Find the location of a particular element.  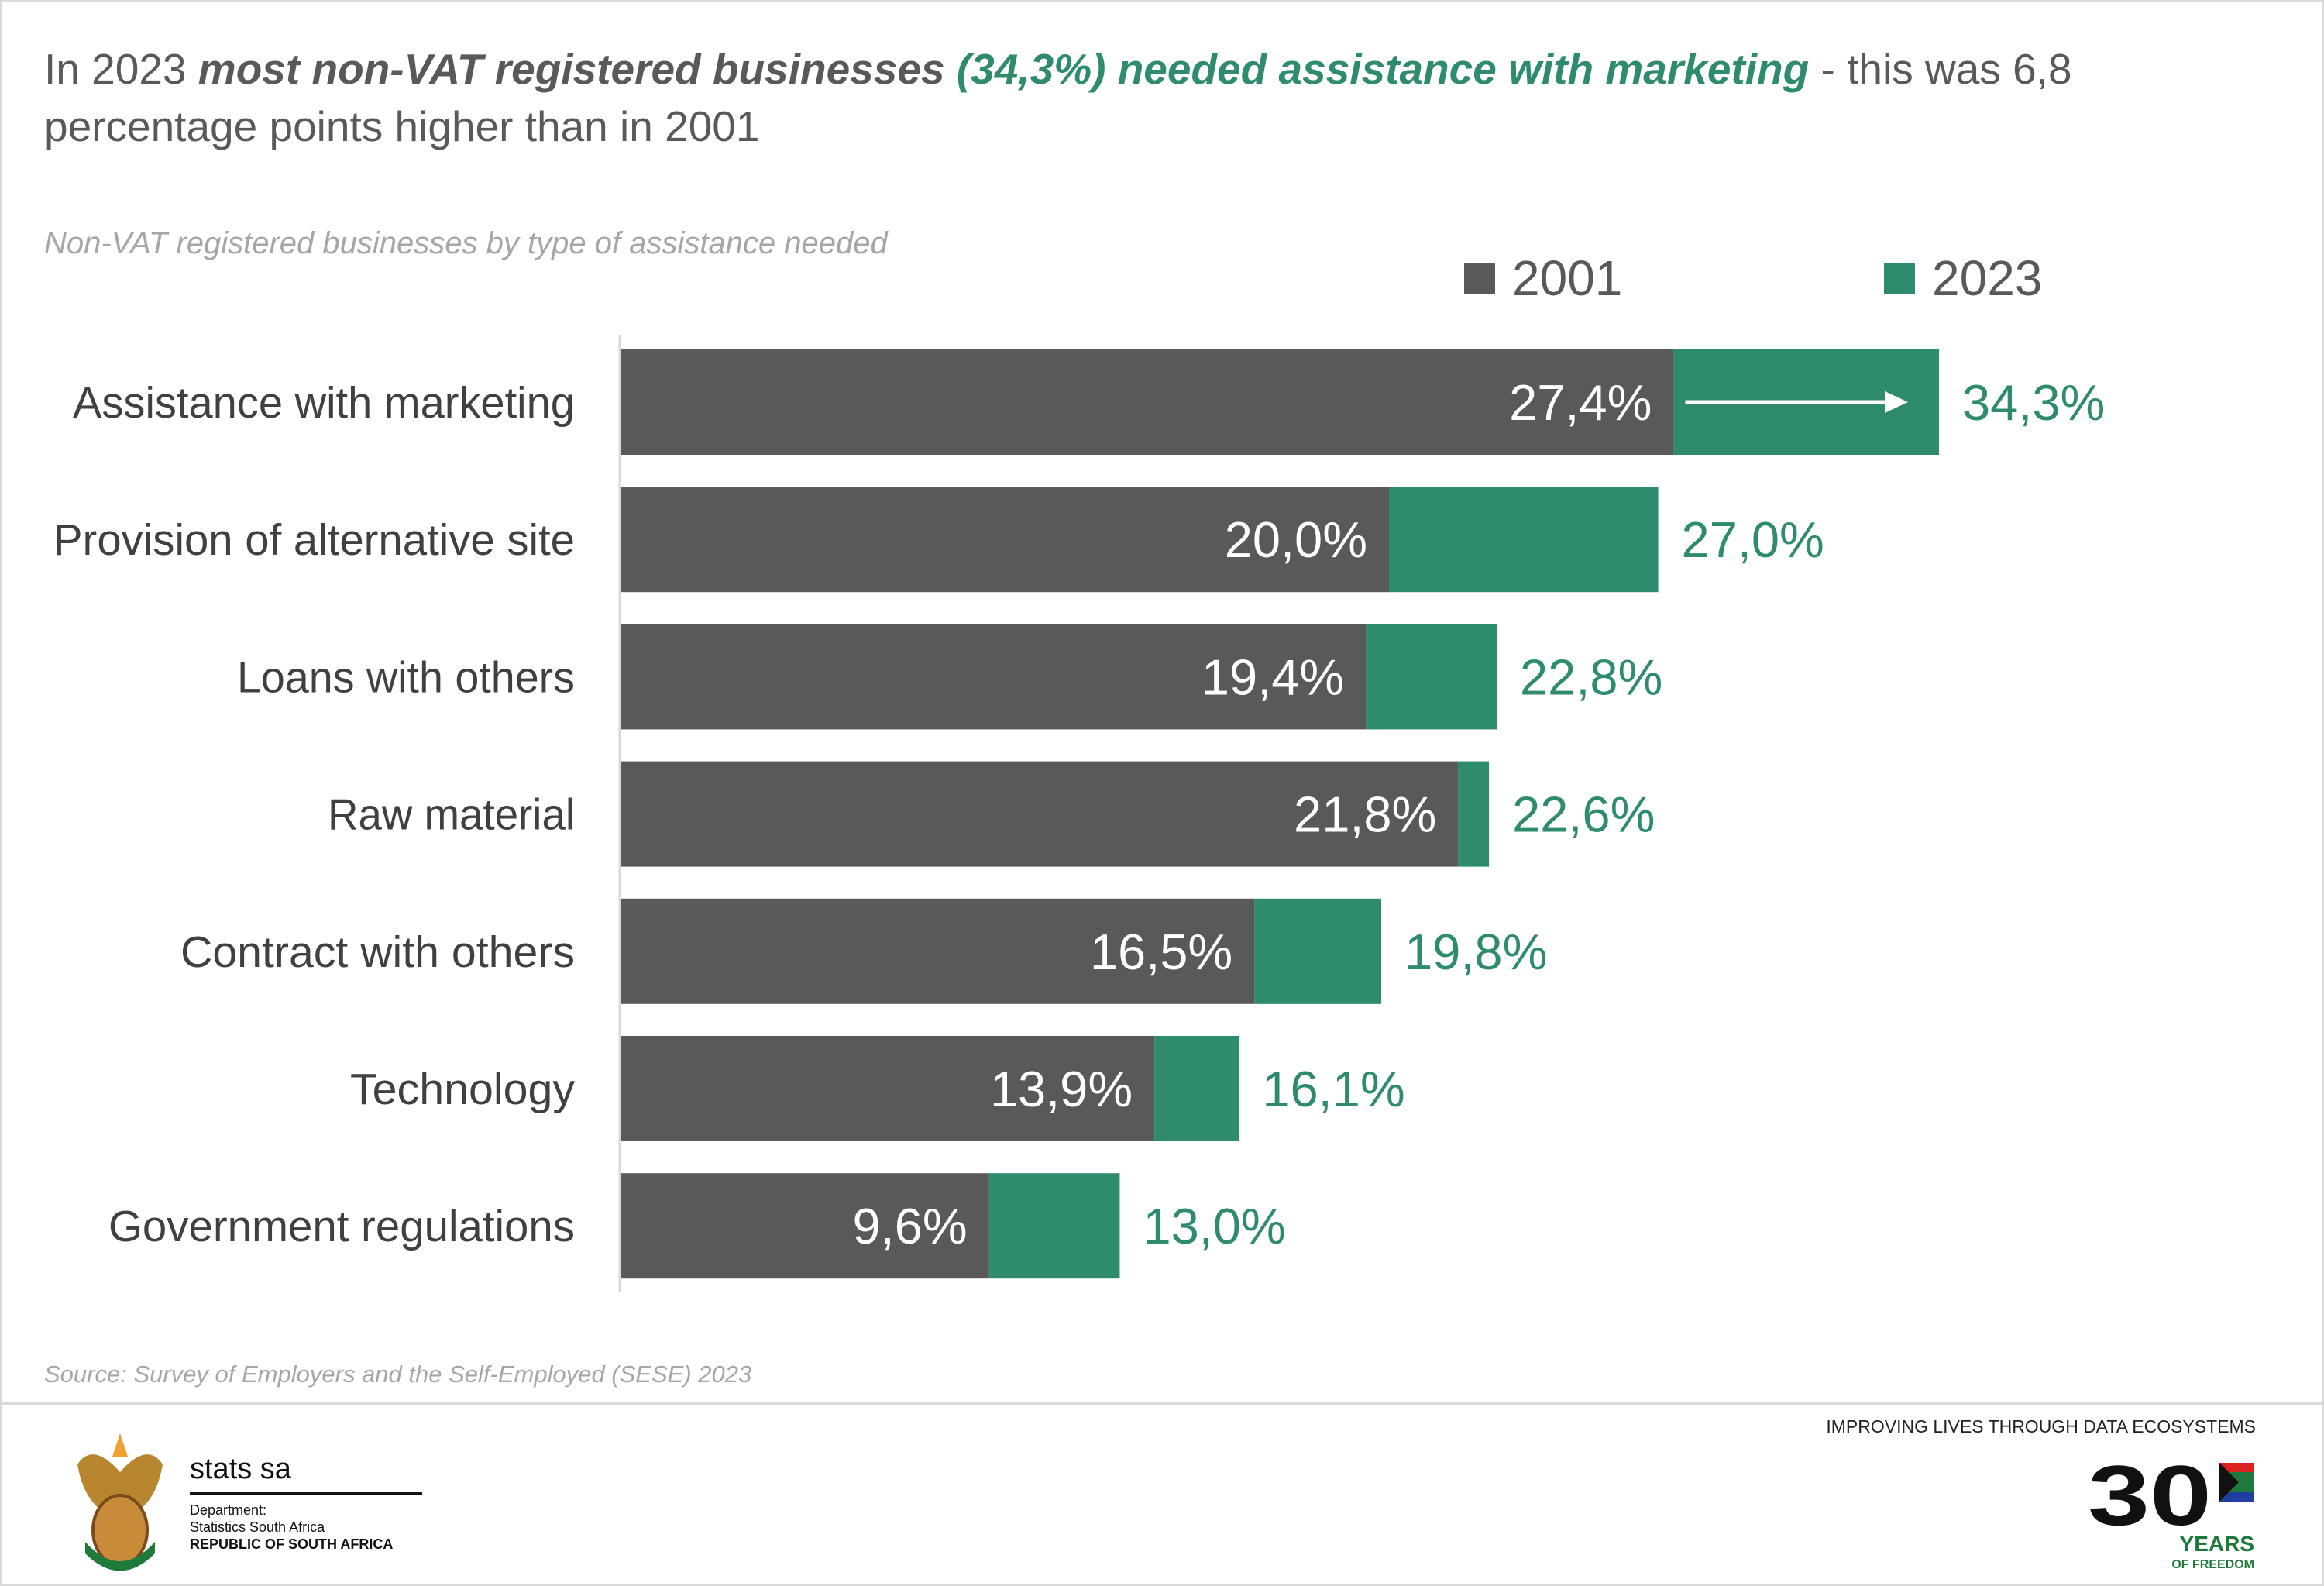

data-label-2001: 27,4% is located at coordinates (1580, 402).